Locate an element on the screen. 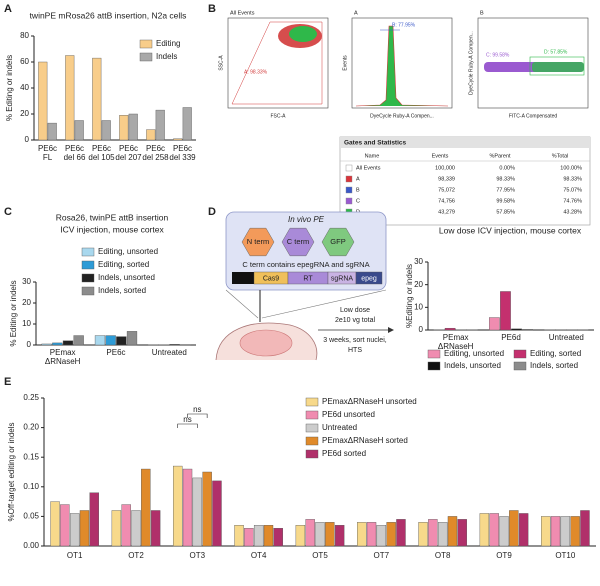 Image resolution: width=600 pixels, height=586 pixels. stats-column-header: %Total is located at coordinates (560, 156).